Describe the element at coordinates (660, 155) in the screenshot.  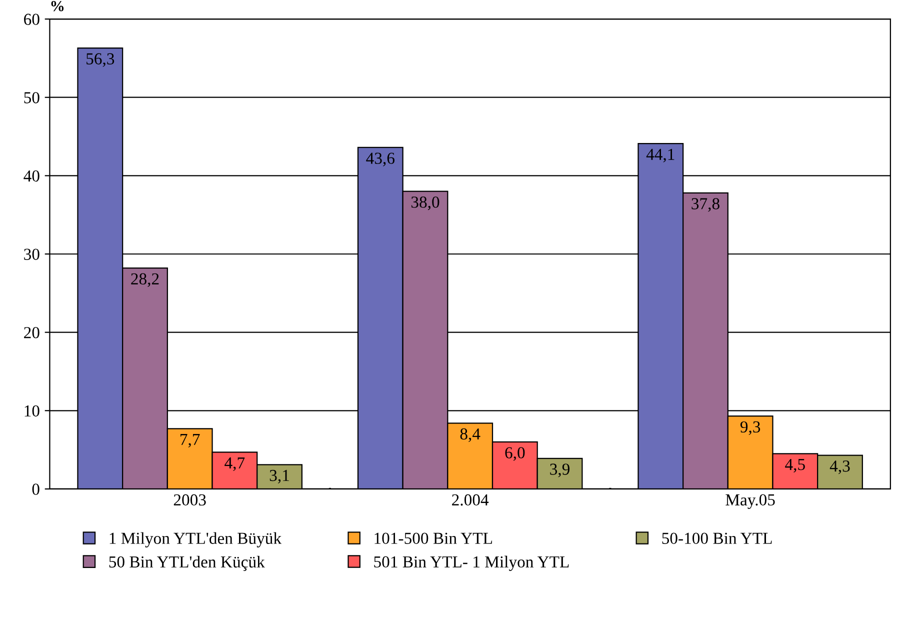
I see `data-label: 44,1` at that location.